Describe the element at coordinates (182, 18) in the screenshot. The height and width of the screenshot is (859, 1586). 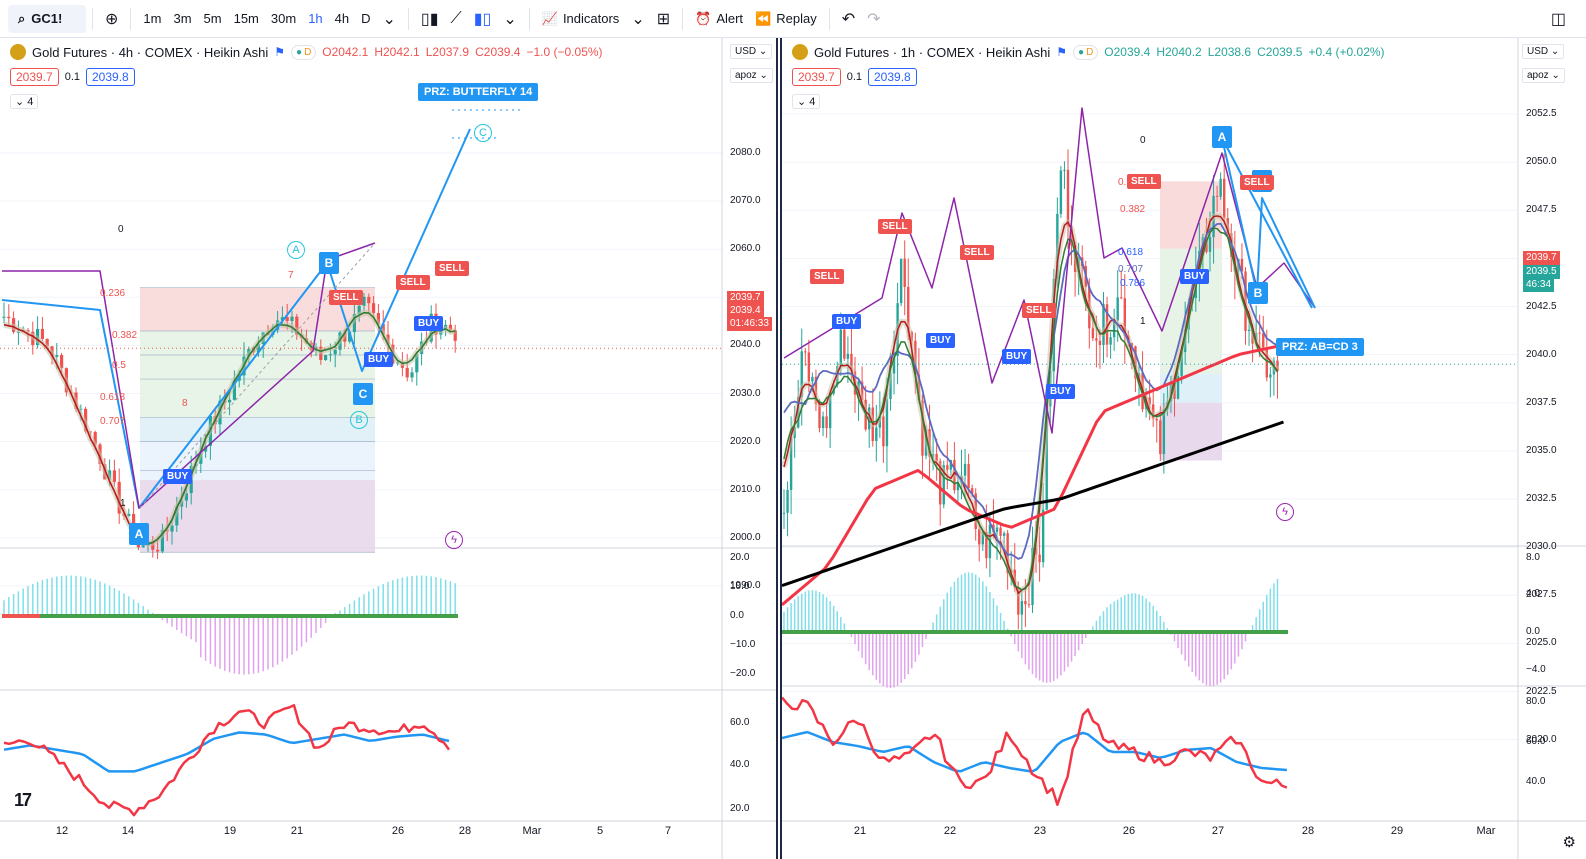
I see `interval-3m: 3m` at that location.